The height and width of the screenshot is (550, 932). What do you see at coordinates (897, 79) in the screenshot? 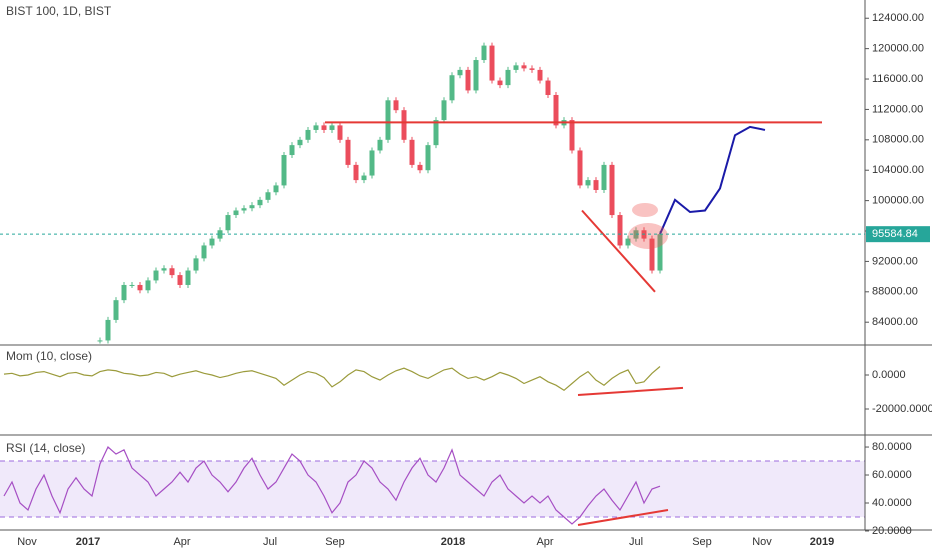
I see `y-tick-label: 116000.00` at bounding box center [897, 79].